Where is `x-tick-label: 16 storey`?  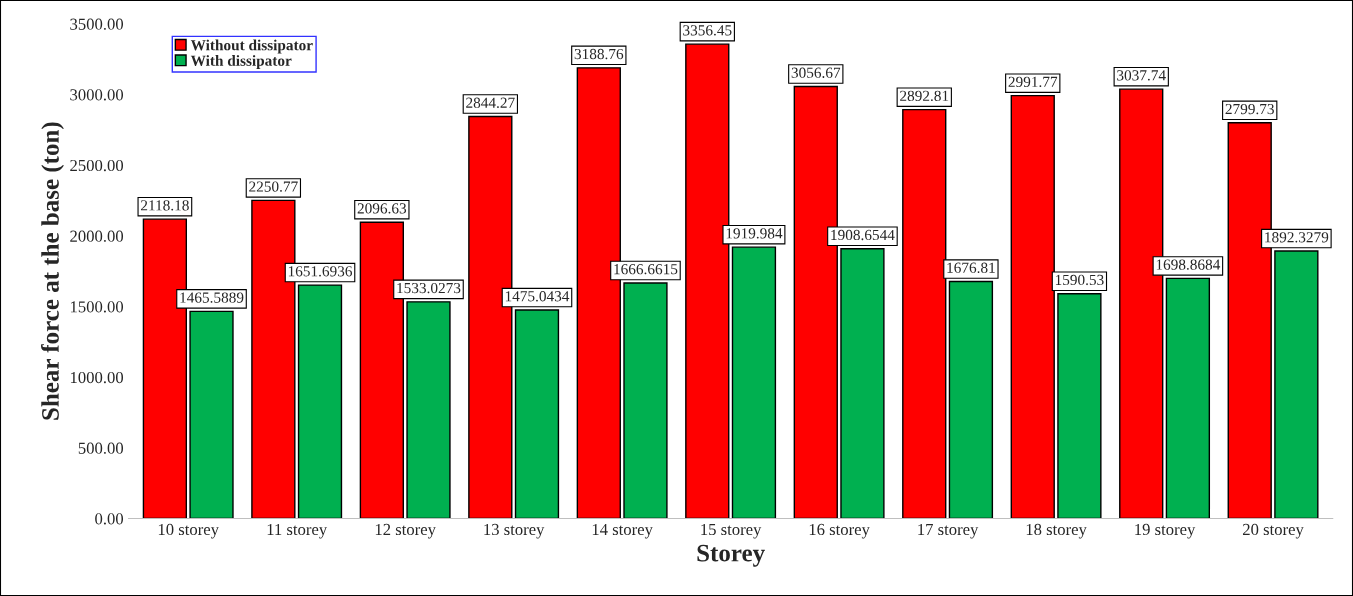 x-tick-label: 16 storey is located at coordinates (839, 531).